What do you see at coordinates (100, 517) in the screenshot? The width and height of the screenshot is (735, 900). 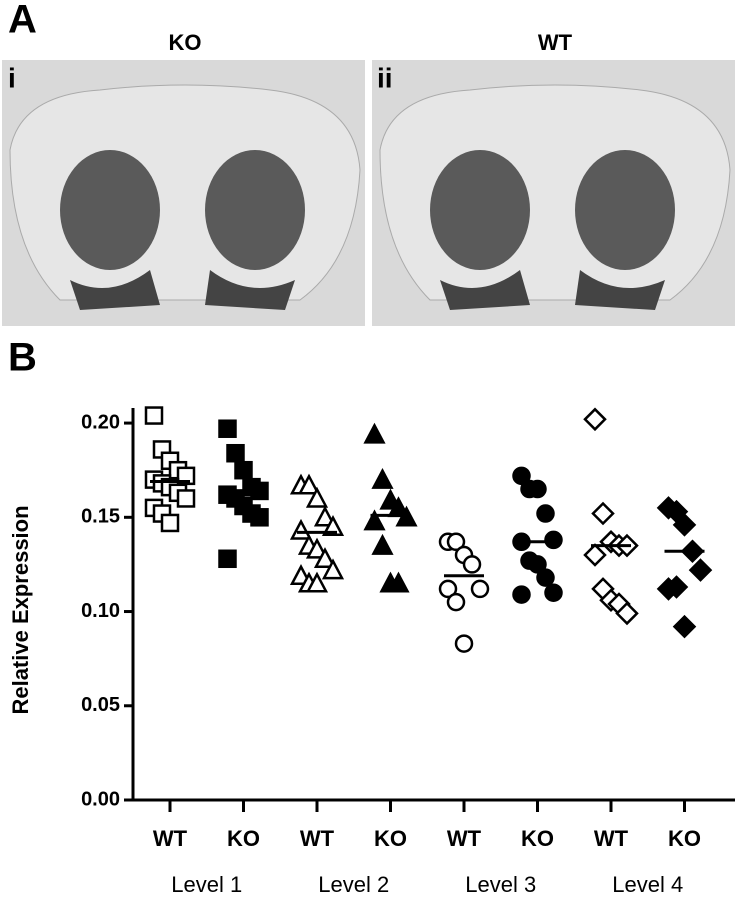 I see `y-tick-label: 0.15` at bounding box center [100, 517].